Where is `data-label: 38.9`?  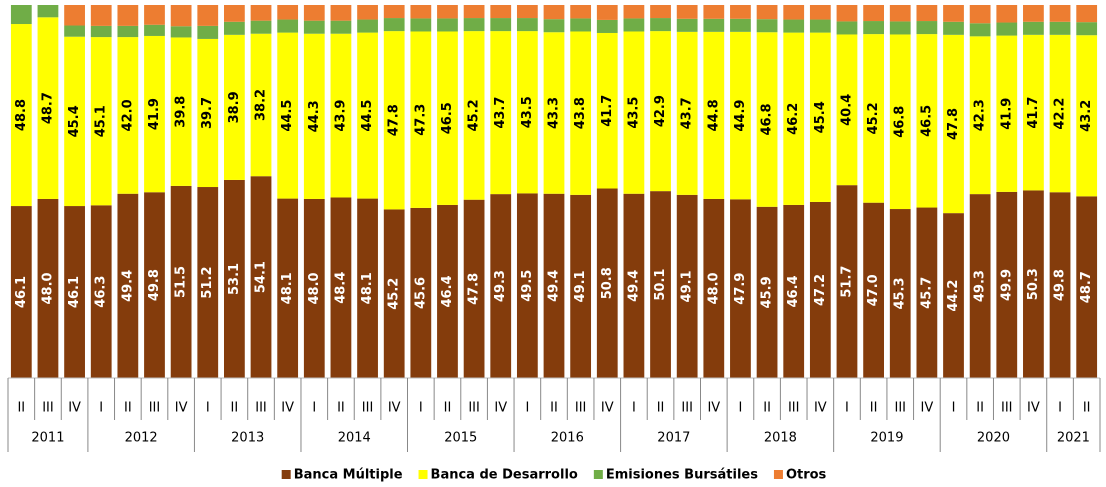 data-label: 38.9 is located at coordinates (234, 107).